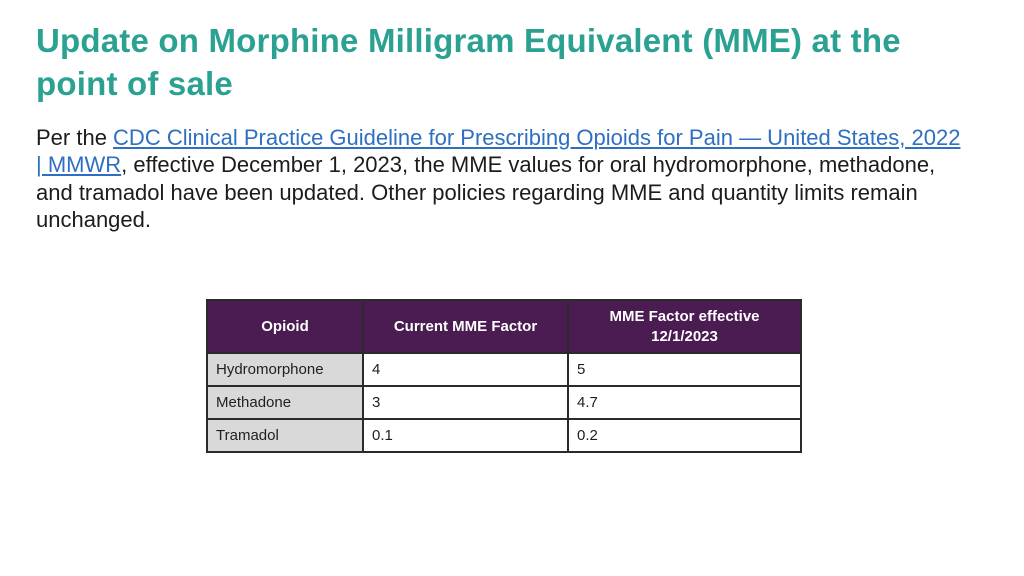 The height and width of the screenshot is (576, 1024). I want to click on current-factor-cell: 3, so click(465, 402).